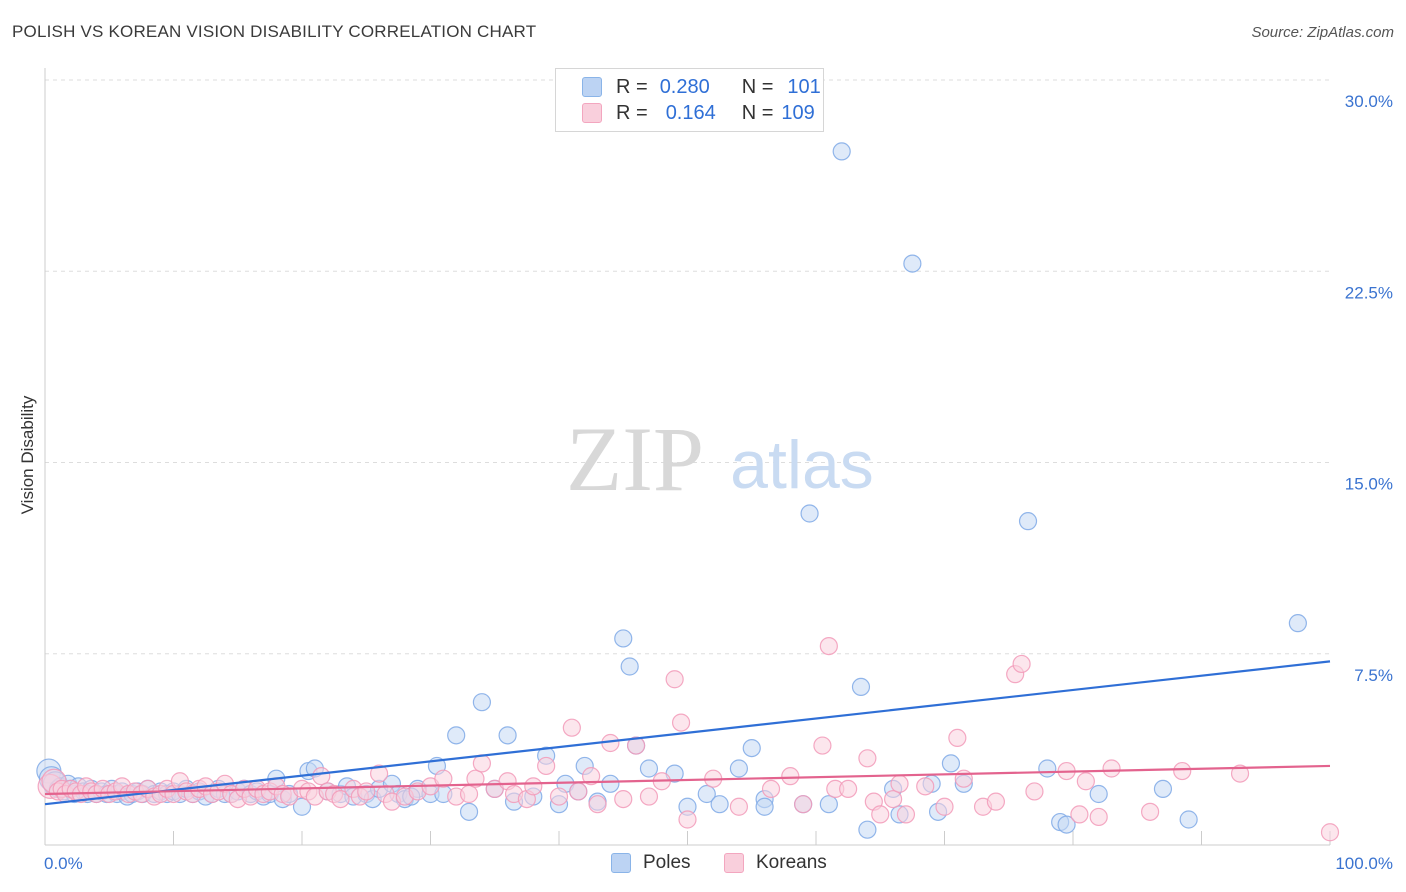 The image size is (1406, 892). I want to click on bottom-legend-swatch-poles, so click(621, 863).